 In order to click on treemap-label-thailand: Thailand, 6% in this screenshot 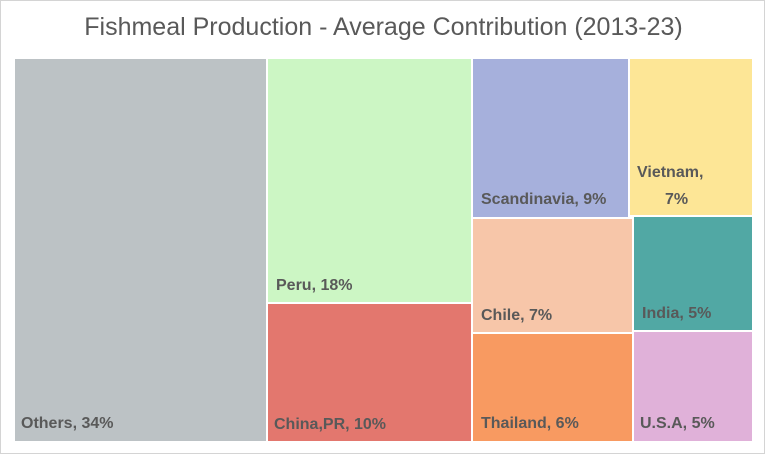, I will do `click(530, 423)`.